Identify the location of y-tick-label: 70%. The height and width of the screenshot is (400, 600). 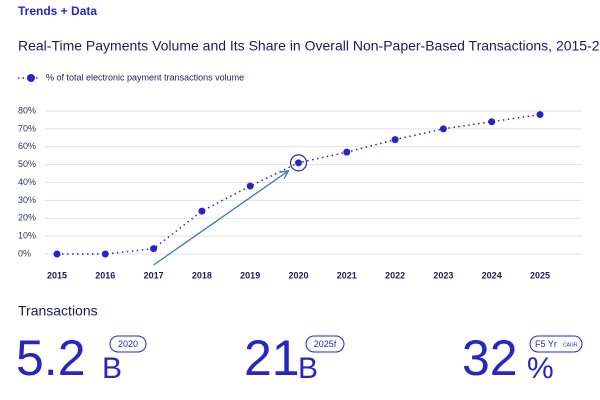
(27, 128).